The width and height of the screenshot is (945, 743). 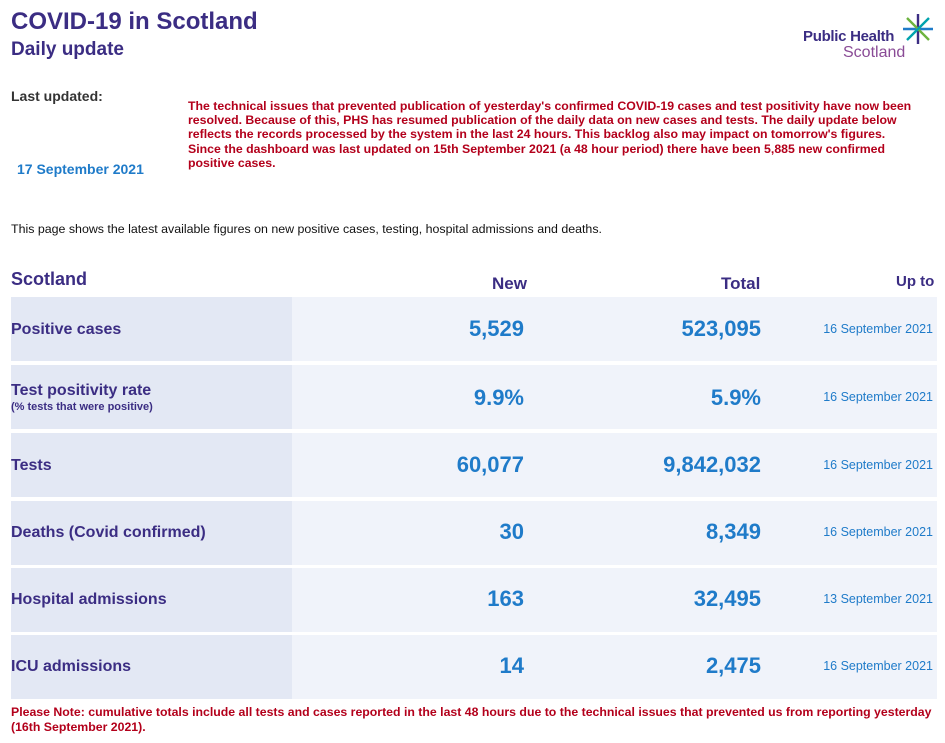 I want to click on table-row-tests: Tests 60,077 9,842,032 16 September 2021, so click(x=474, y=465).